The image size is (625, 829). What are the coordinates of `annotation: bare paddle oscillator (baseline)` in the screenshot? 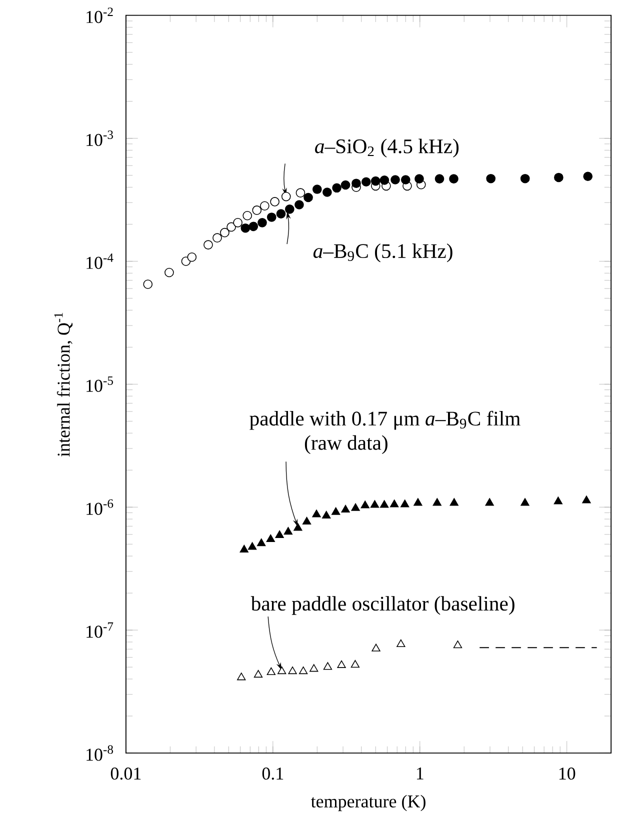 It's located at (382, 605).